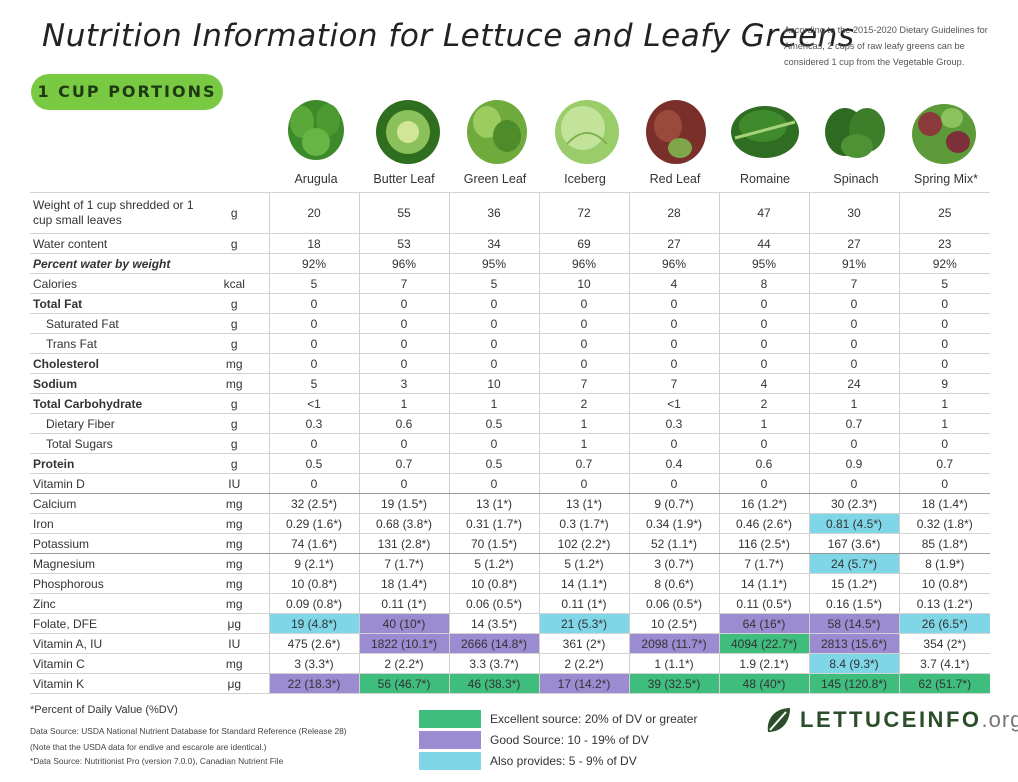  I want to click on value-cell: 4, so click(763, 383).